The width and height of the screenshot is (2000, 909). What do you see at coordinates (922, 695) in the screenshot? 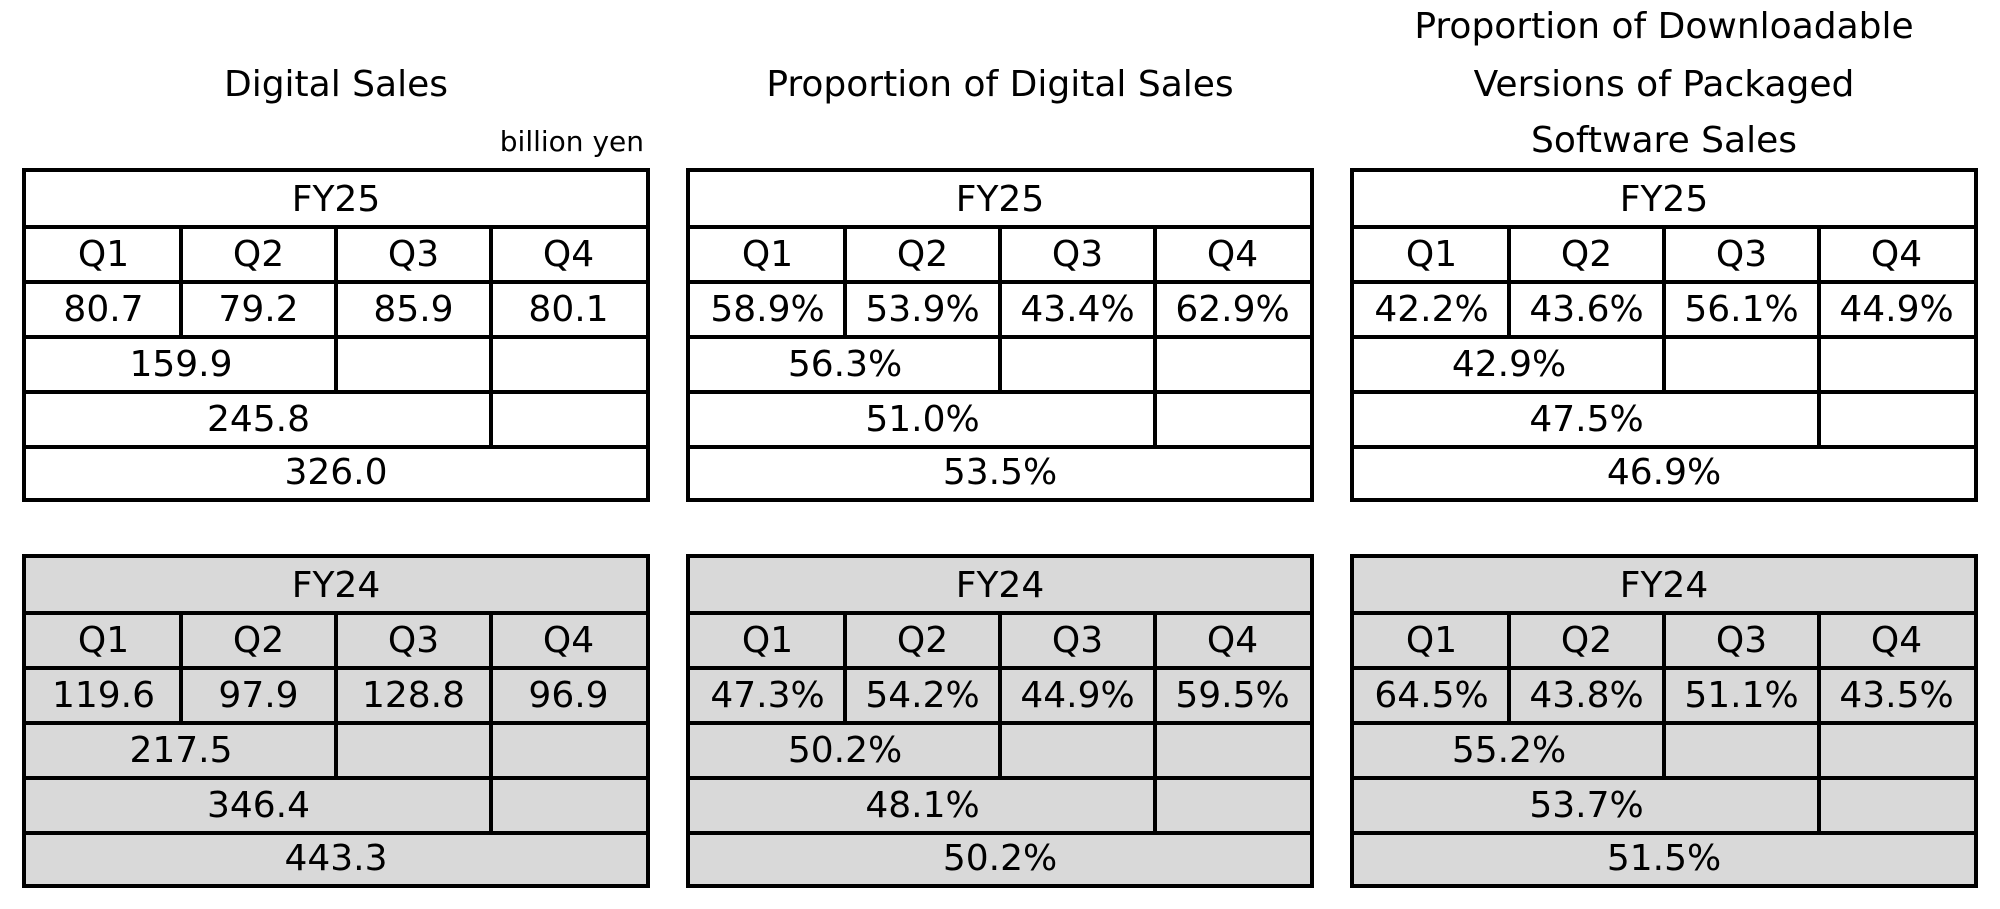
I see `quarter-value: 54.2%` at bounding box center [922, 695].